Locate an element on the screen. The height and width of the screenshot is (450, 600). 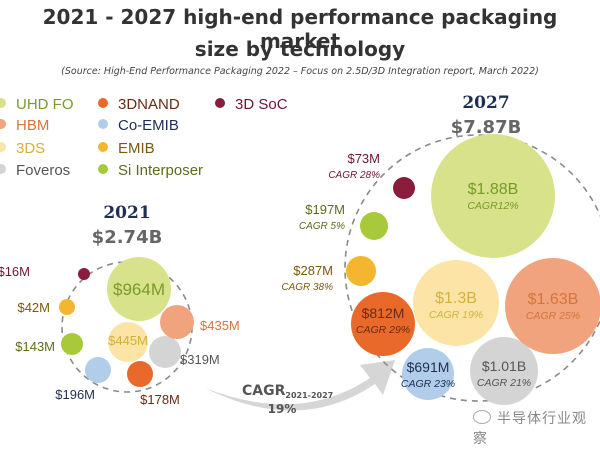
legend-label: 3D SoC is located at coordinates (261, 104).